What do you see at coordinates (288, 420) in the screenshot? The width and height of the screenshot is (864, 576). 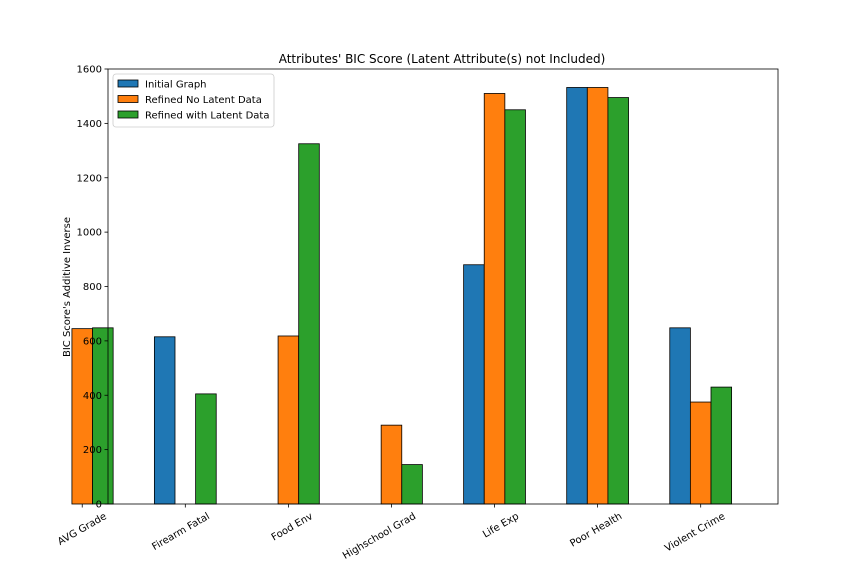 I see `bar-refined-no-latent-data-food-env` at bounding box center [288, 420].